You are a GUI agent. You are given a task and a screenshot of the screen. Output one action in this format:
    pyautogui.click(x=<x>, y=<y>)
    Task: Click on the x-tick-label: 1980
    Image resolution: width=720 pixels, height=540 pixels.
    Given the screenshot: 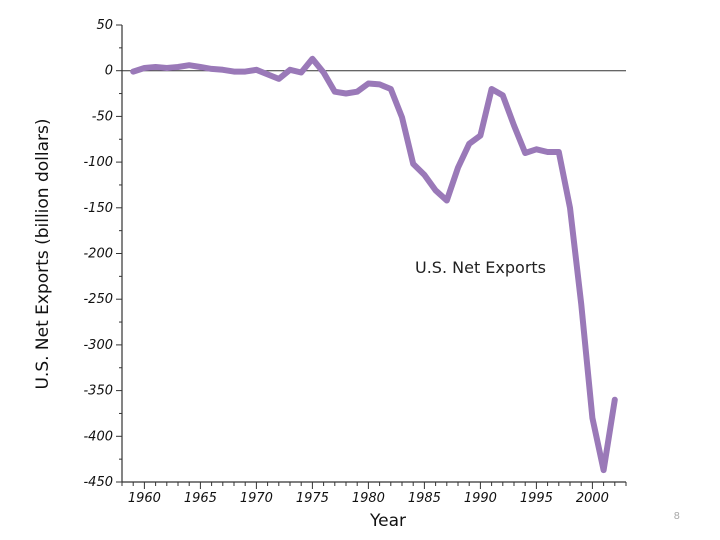 What is the action you would take?
    pyautogui.click(x=368, y=498)
    